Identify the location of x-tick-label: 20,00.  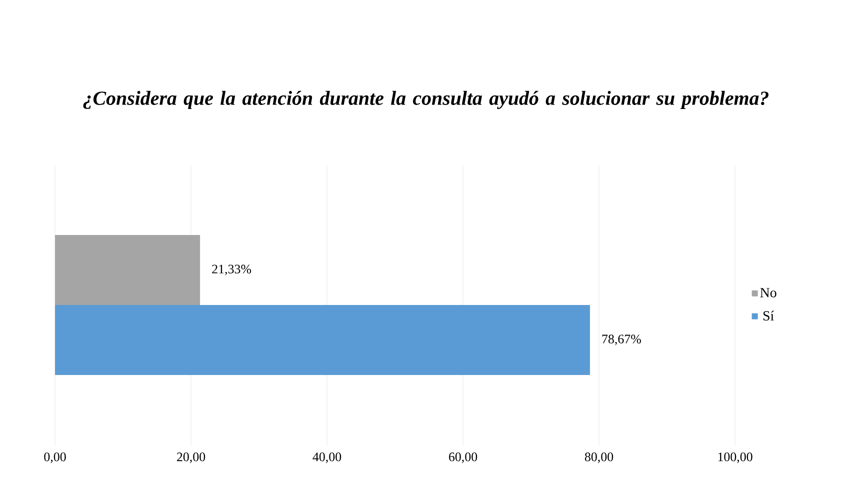
(191, 458).